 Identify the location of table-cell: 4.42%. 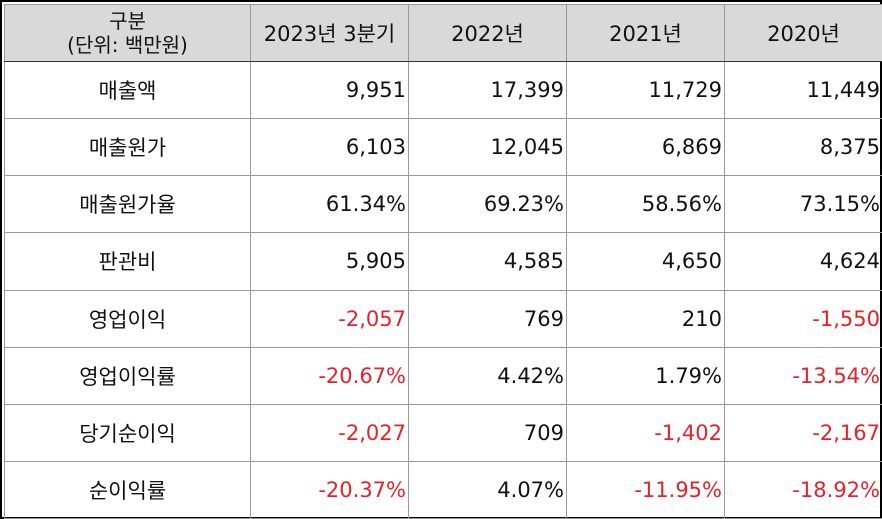
(487, 375).